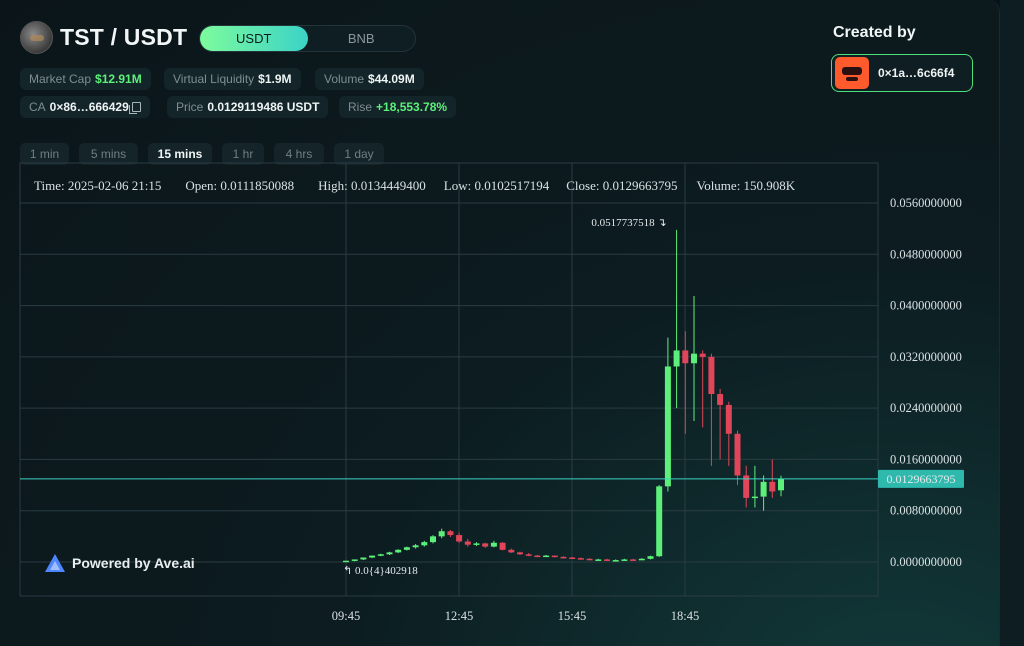  Describe the element at coordinates (361, 38) in the screenshot. I see `quote-option-bnb: BNB` at that location.